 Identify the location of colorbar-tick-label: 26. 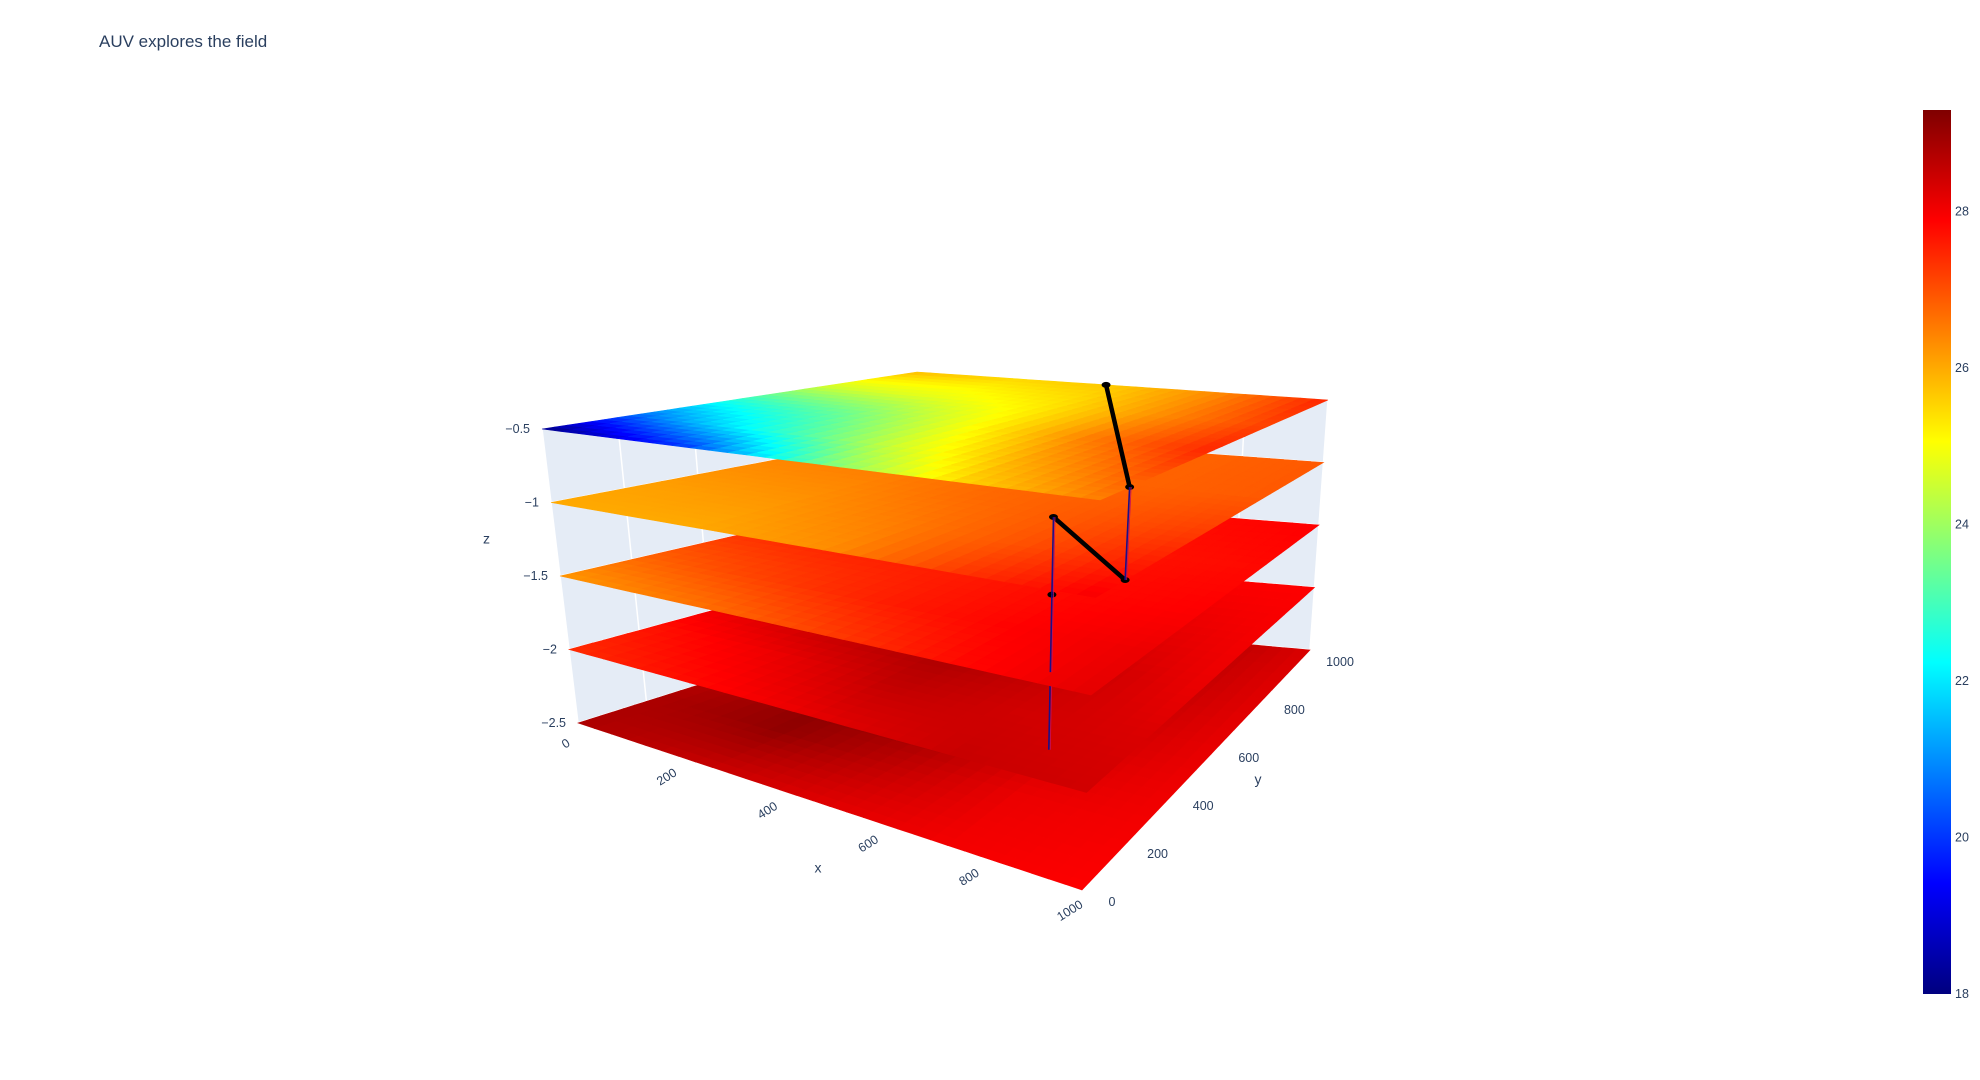
(1962, 368).